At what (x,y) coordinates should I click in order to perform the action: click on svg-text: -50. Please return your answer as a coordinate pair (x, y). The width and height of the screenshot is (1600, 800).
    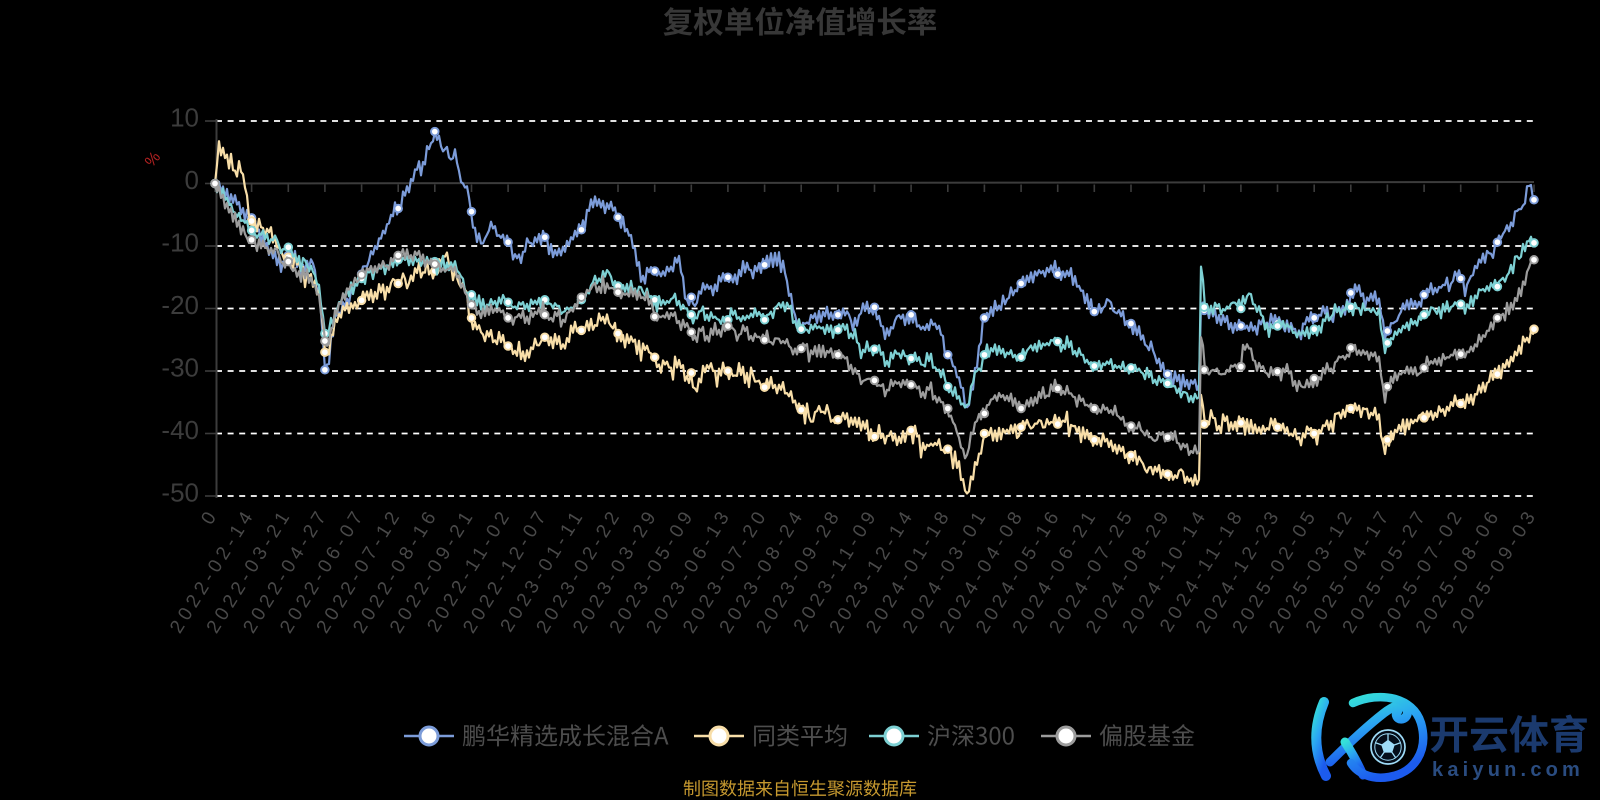
    Looking at the image, I should click on (180, 493).